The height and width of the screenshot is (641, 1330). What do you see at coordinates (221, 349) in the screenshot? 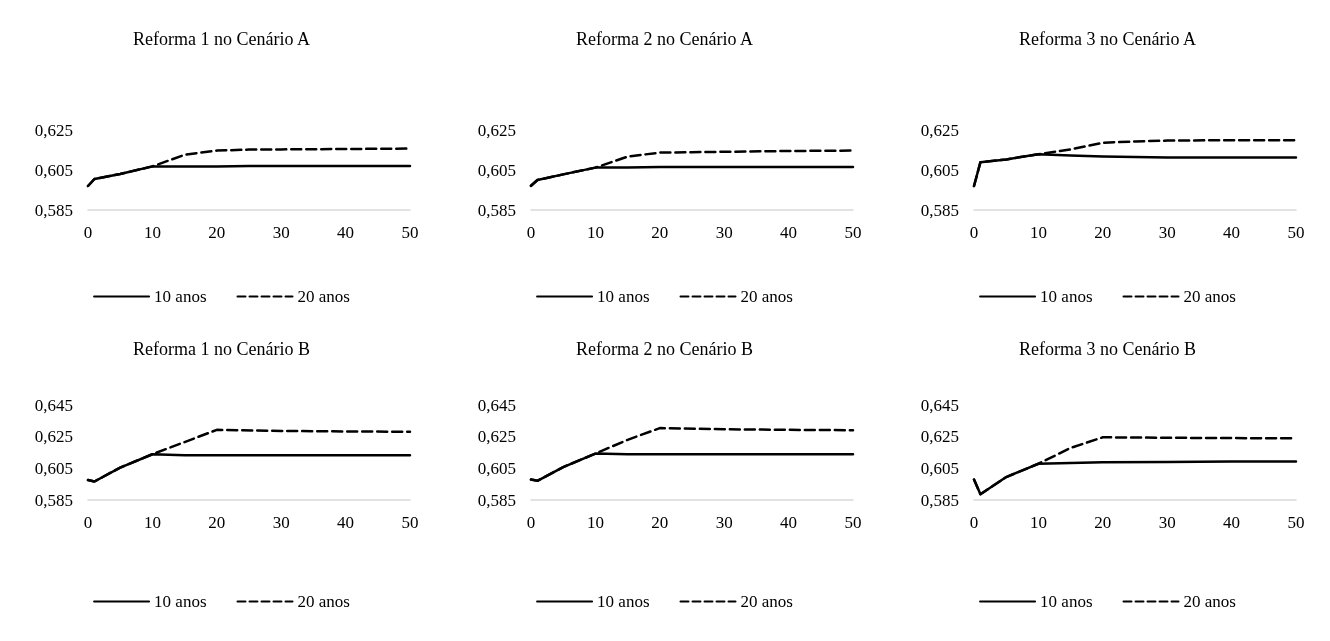
I see `chart-title: Reforma 1 no Cenário B` at bounding box center [221, 349].